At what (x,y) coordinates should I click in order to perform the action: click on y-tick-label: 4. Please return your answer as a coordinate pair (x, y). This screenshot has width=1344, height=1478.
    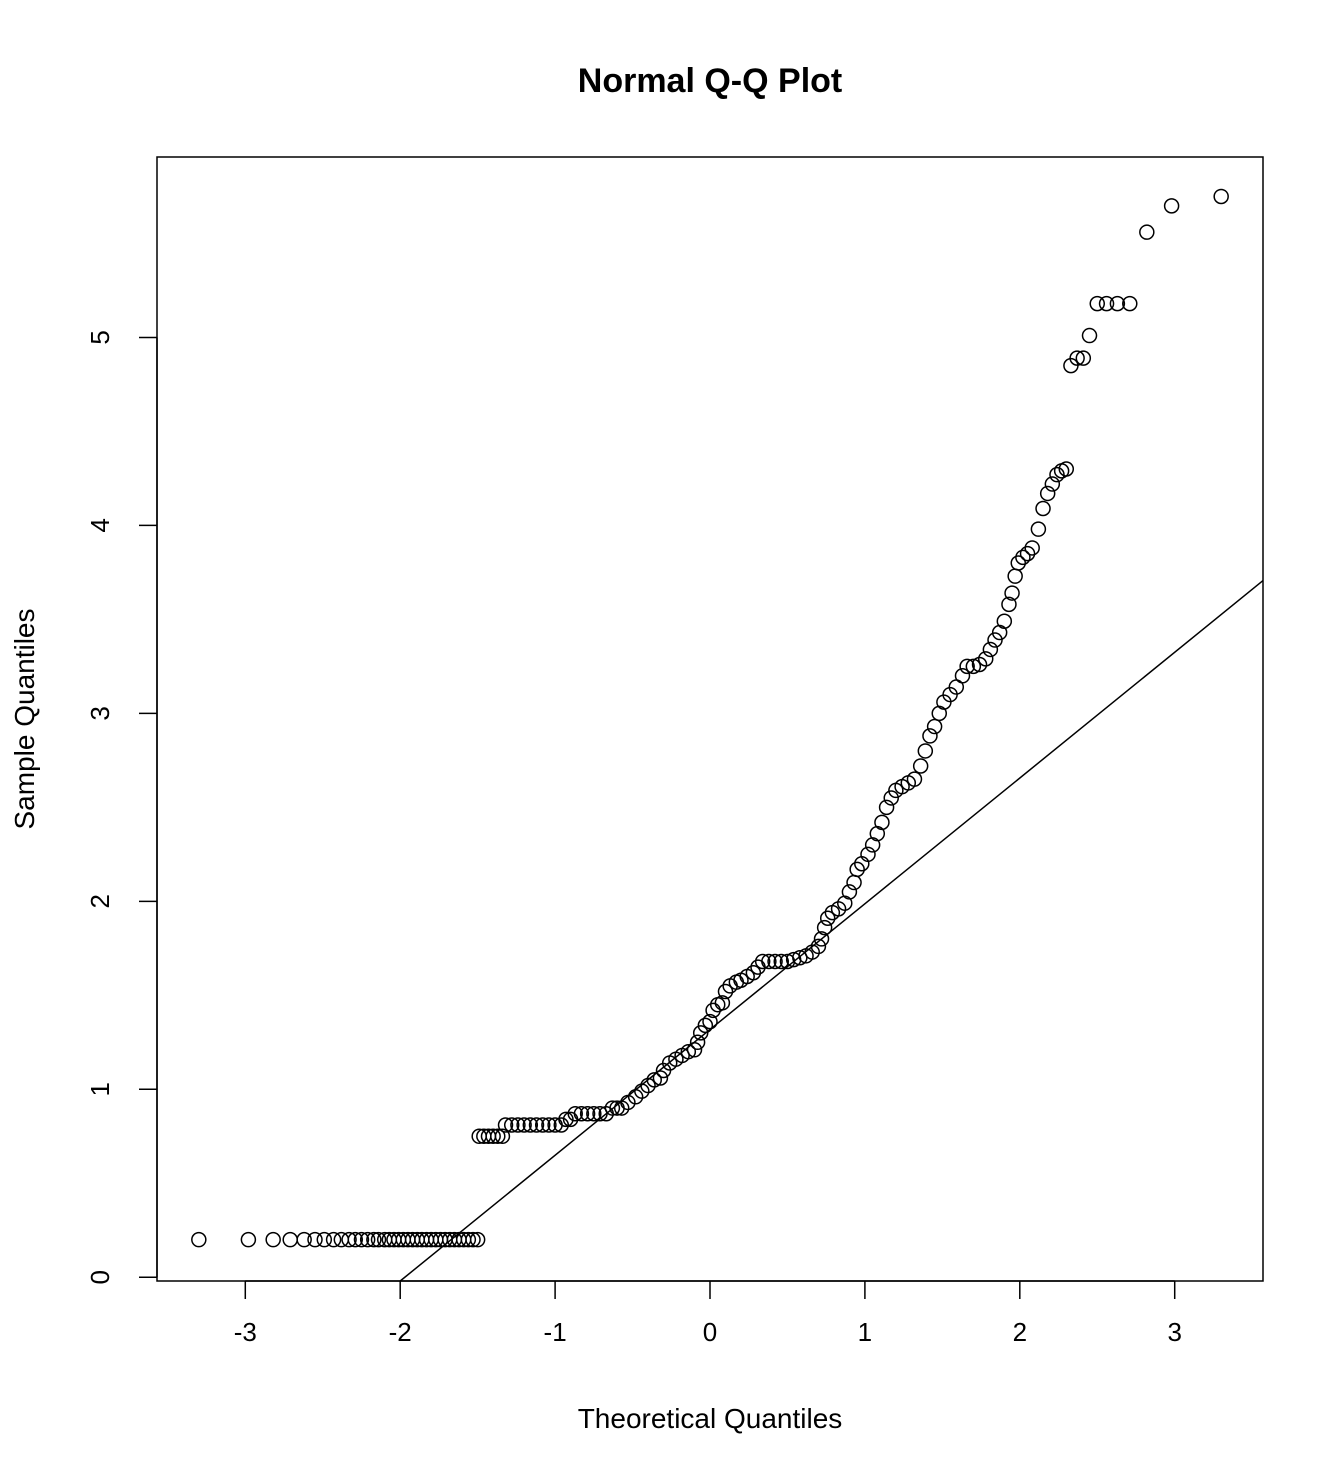
    Looking at the image, I should click on (100, 525).